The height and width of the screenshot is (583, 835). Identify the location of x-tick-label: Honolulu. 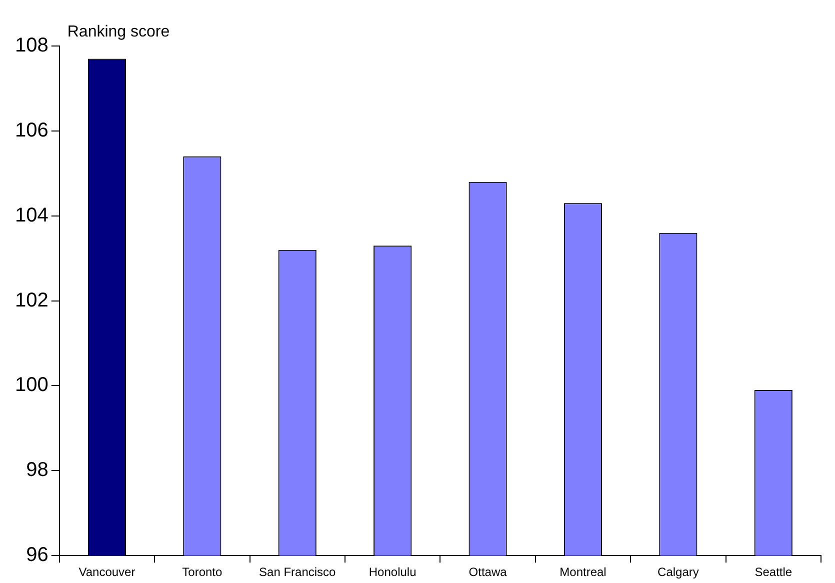
(392, 572).